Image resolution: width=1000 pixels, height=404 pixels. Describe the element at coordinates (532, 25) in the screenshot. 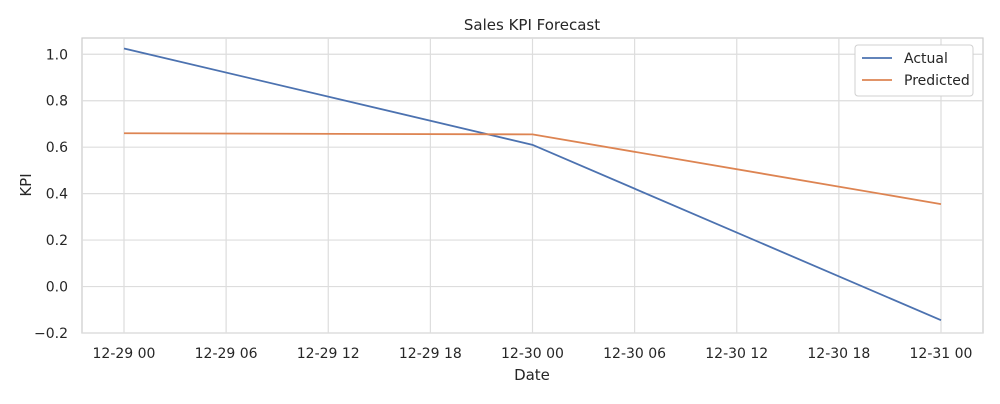

I see `chart-title: Sales KPI Forecast` at that location.